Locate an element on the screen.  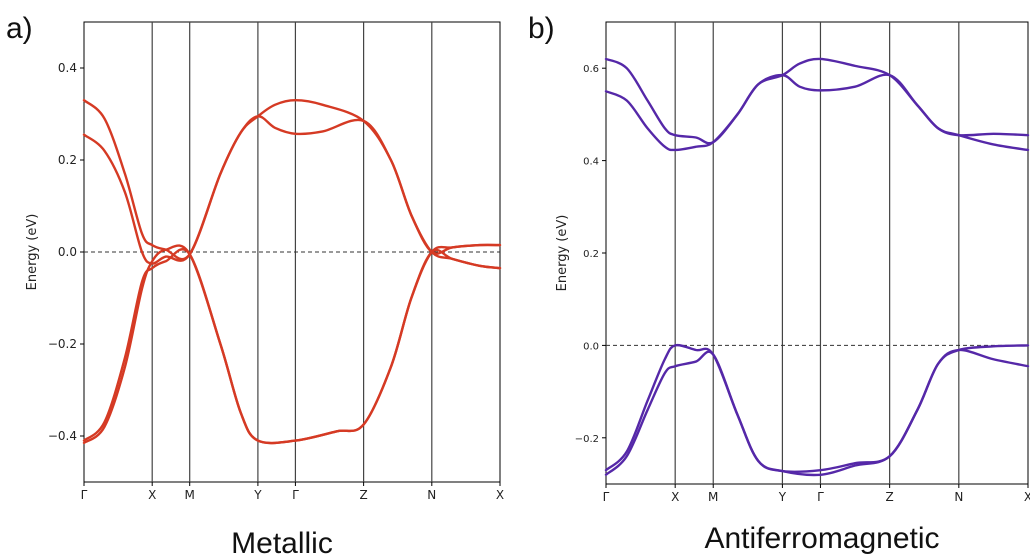
caption-antiferromagnetic: Antiferromagnetic is located at coordinates (821, 538).